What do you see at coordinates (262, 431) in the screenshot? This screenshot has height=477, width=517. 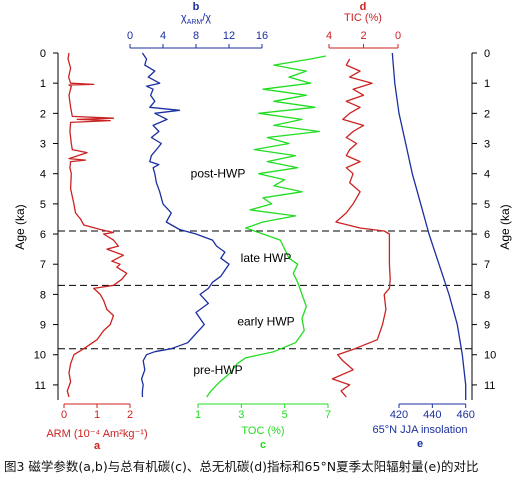 I see `panel-c-axis-title: TOC (%)` at bounding box center [262, 431].